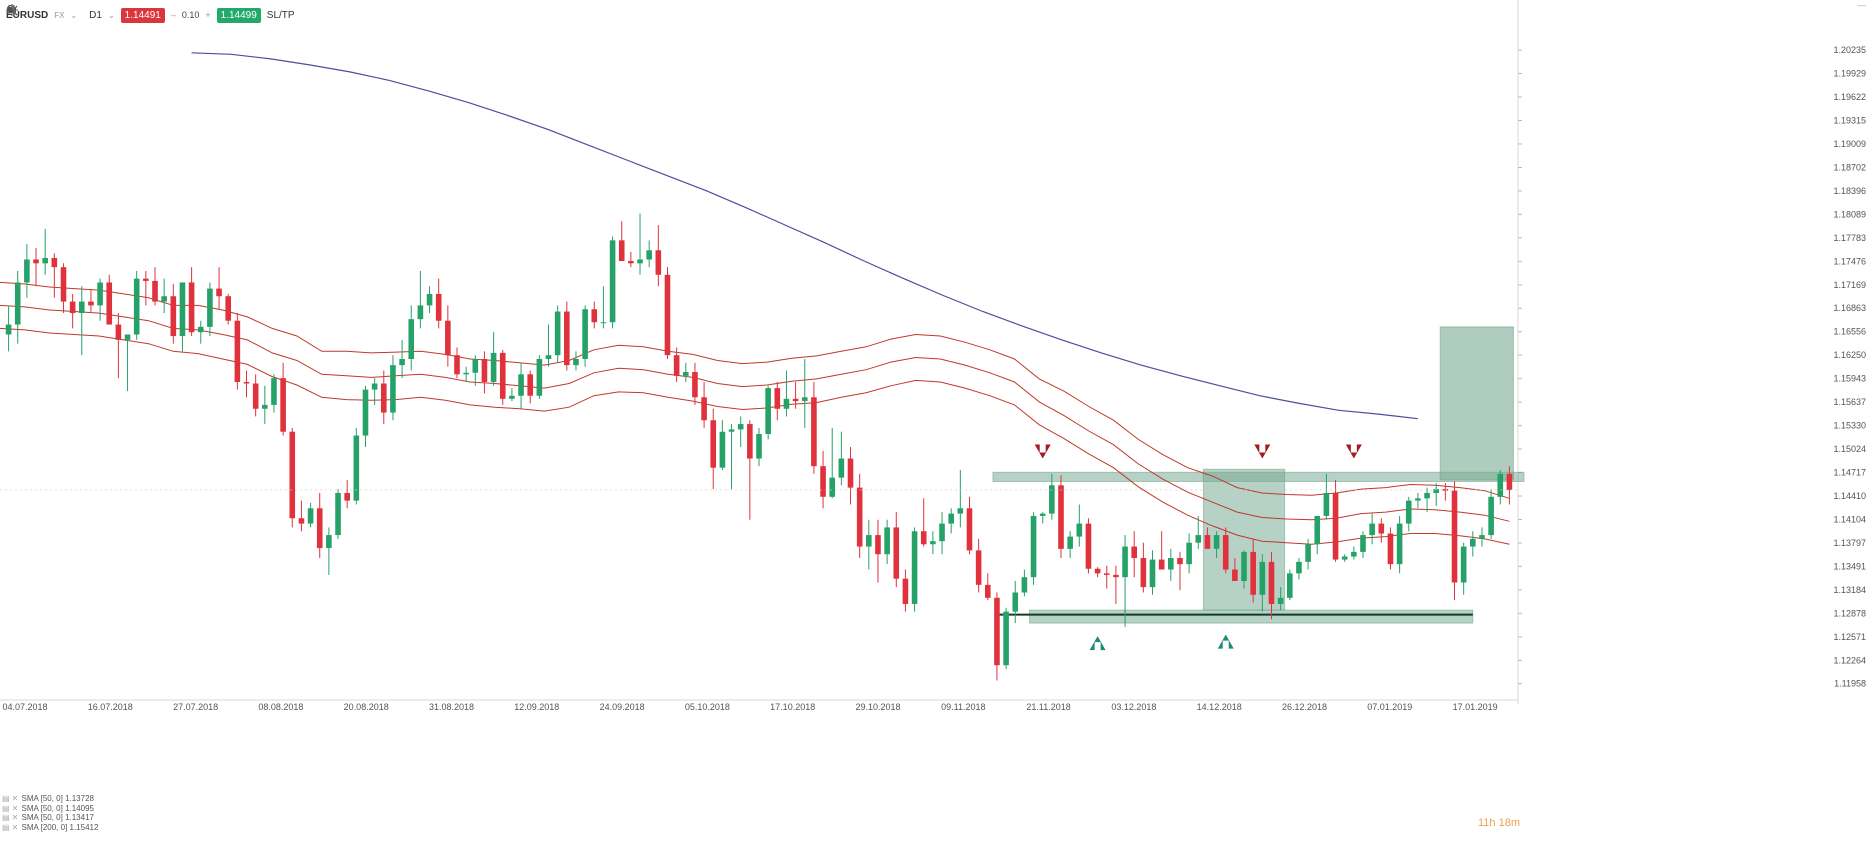 Image resolution: width=1874 pixels, height=853 pixels. I want to click on y-tick-label: 1.15943, so click(1849, 379).